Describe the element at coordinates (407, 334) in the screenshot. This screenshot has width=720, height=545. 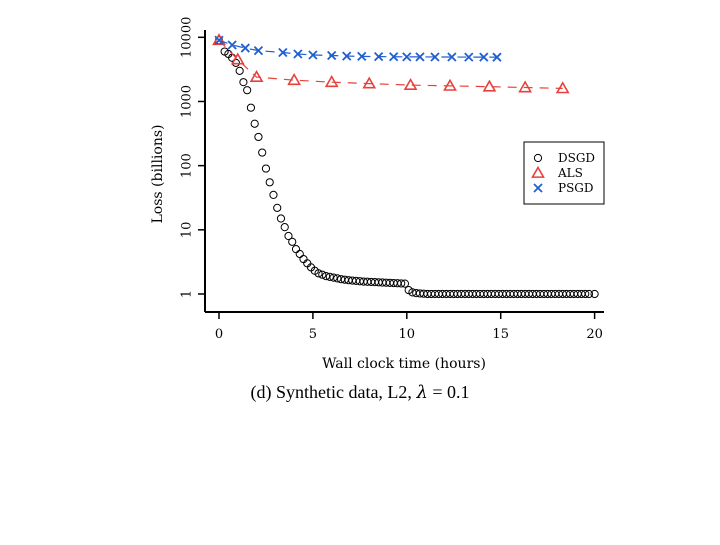
I see `x-tick-label: 10` at that location.